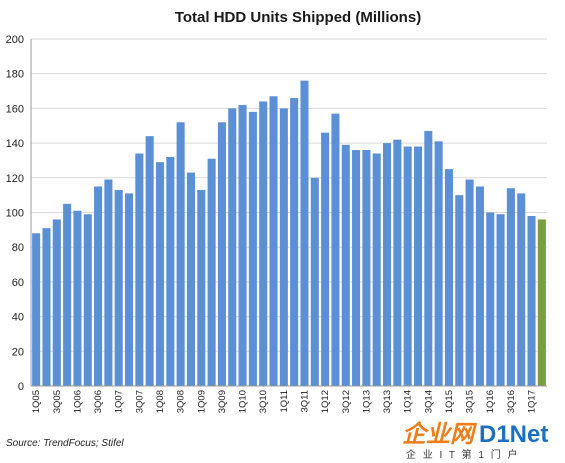 The image size is (565, 463). What do you see at coordinates (252, 249) in the screenshot?
I see `bar-2Q10` at bounding box center [252, 249].